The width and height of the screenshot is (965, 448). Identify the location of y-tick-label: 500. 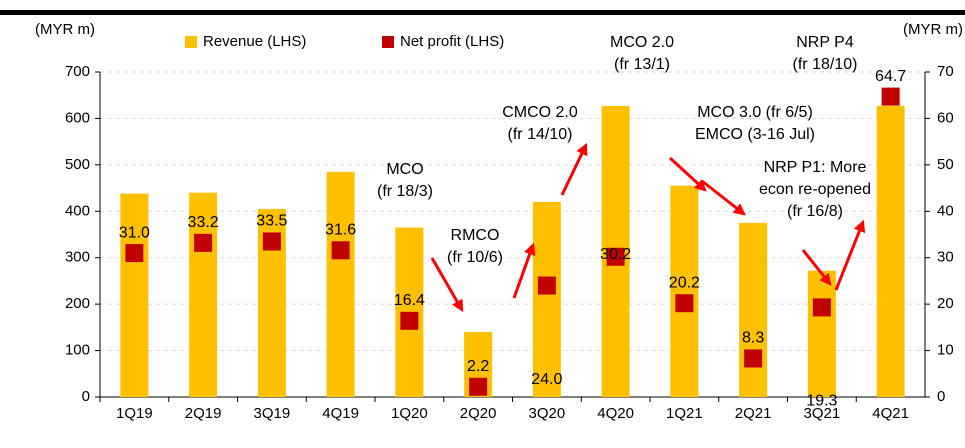
(77, 164).